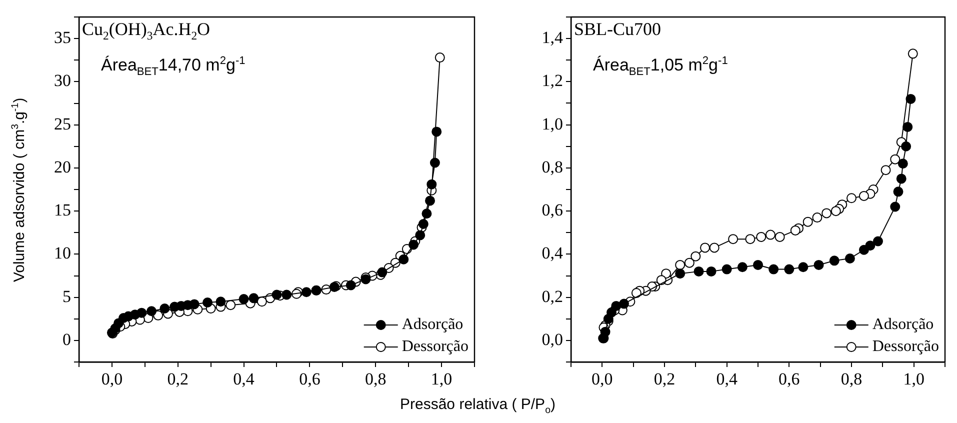 The image size is (957, 423). Describe the element at coordinates (62, 210) in the screenshot. I see `y-tick-label: 15` at that location.